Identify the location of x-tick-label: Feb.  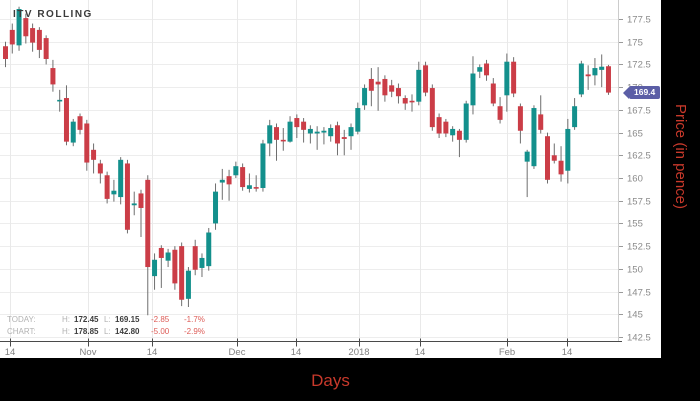
(507, 352).